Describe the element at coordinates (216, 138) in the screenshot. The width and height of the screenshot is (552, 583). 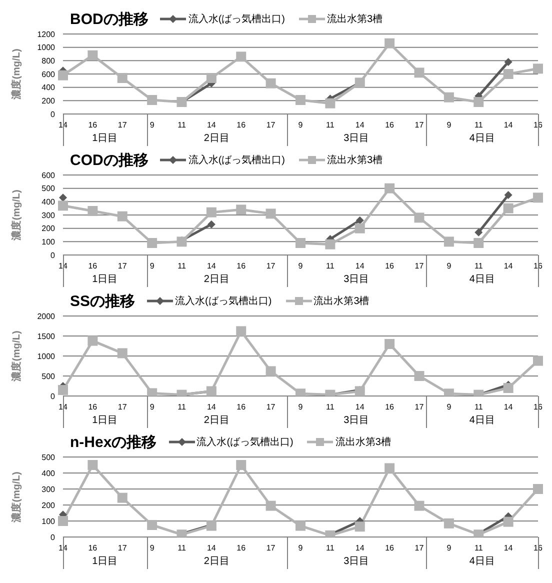
I see `text: 2日目` at that location.